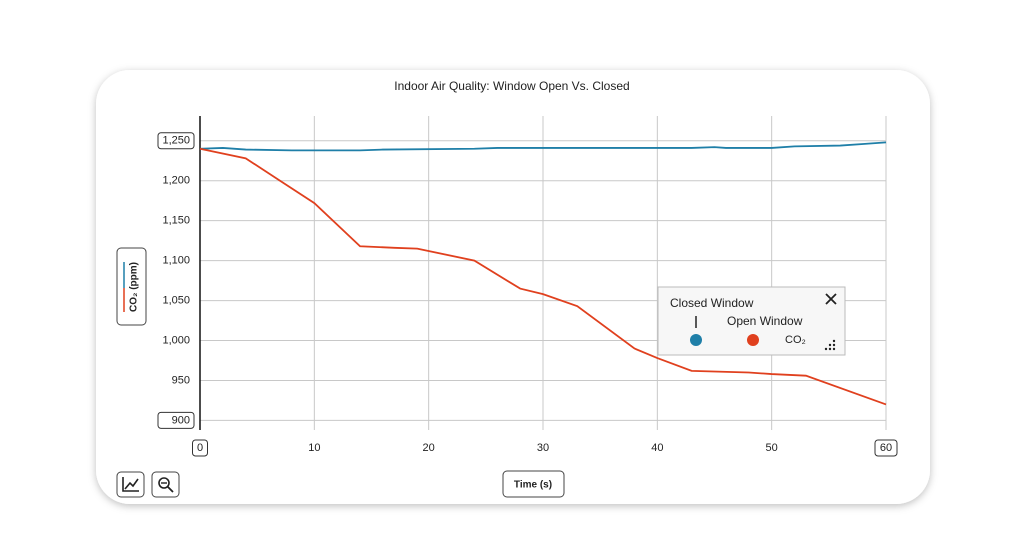 The image size is (1024, 541). I want to click on legend-measure: CO₂, so click(795, 340).